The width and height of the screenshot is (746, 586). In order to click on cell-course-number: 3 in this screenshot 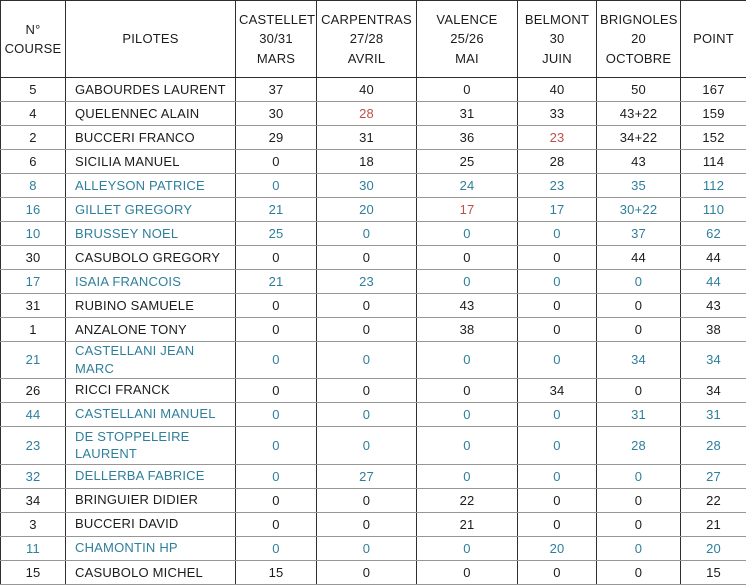, I will do `click(33, 524)`.